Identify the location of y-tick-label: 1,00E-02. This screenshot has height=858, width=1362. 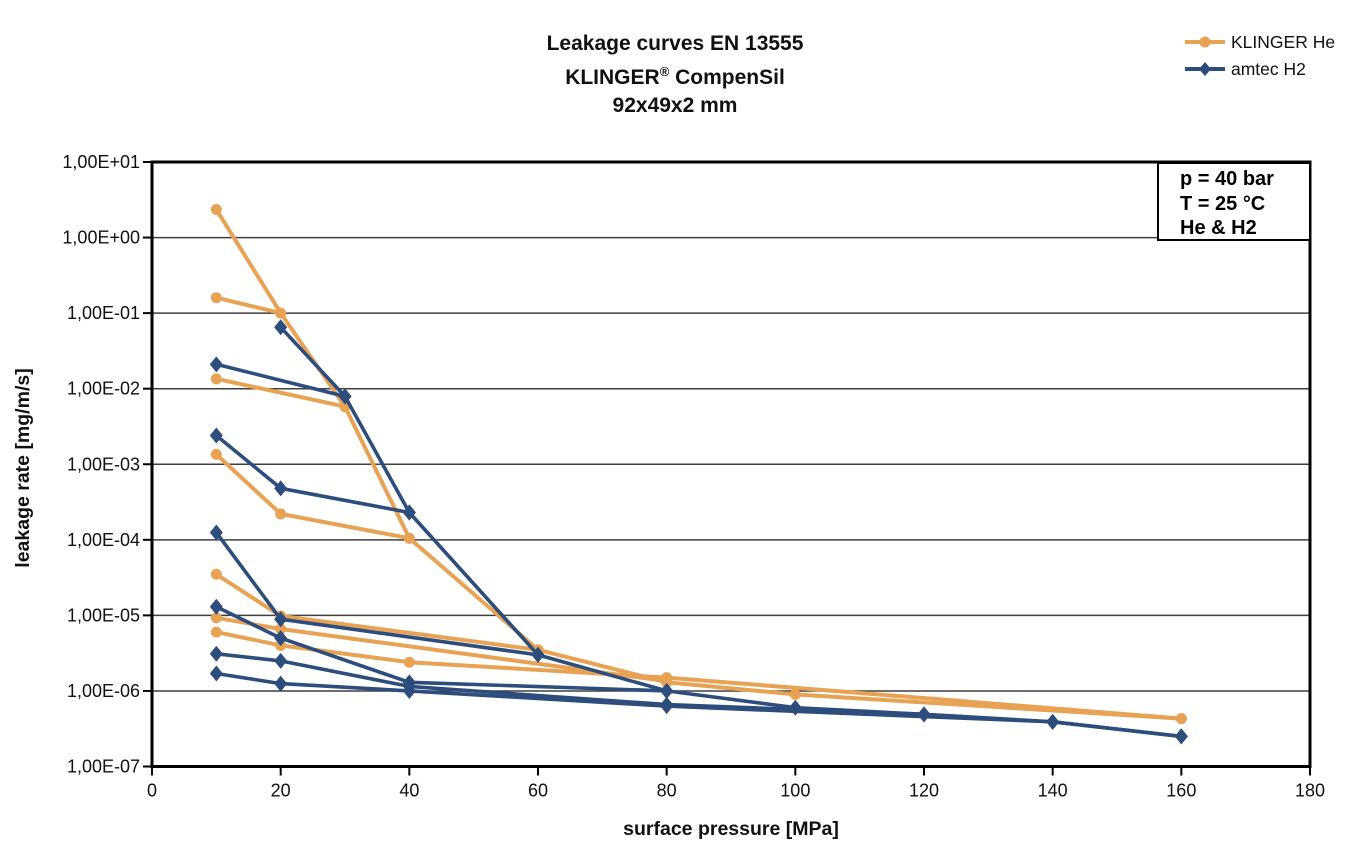
(103, 389).